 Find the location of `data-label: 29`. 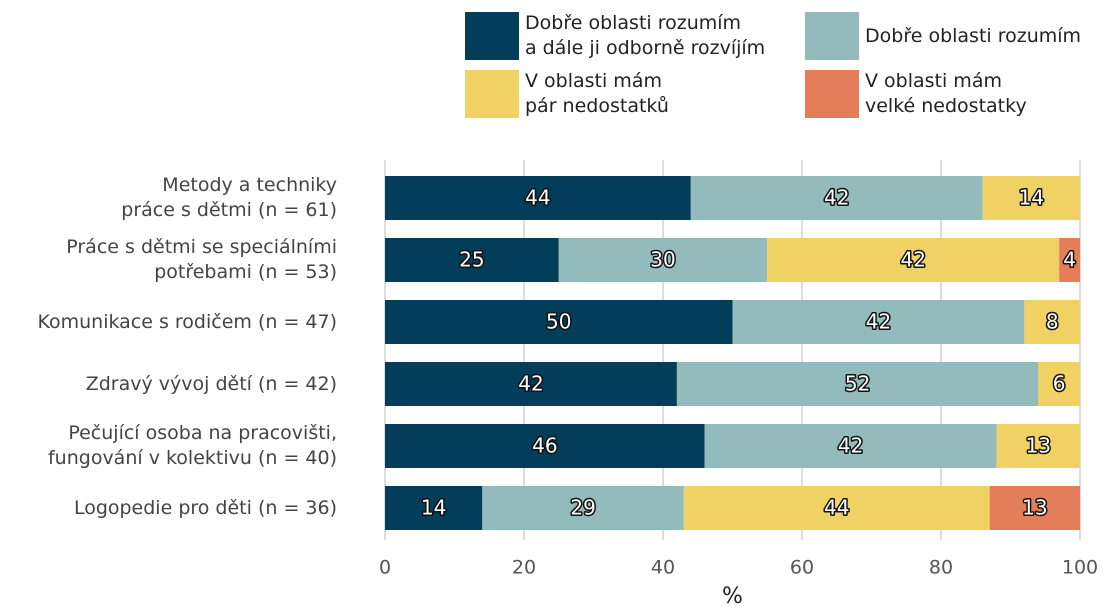

data-label: 29 is located at coordinates (582, 508).